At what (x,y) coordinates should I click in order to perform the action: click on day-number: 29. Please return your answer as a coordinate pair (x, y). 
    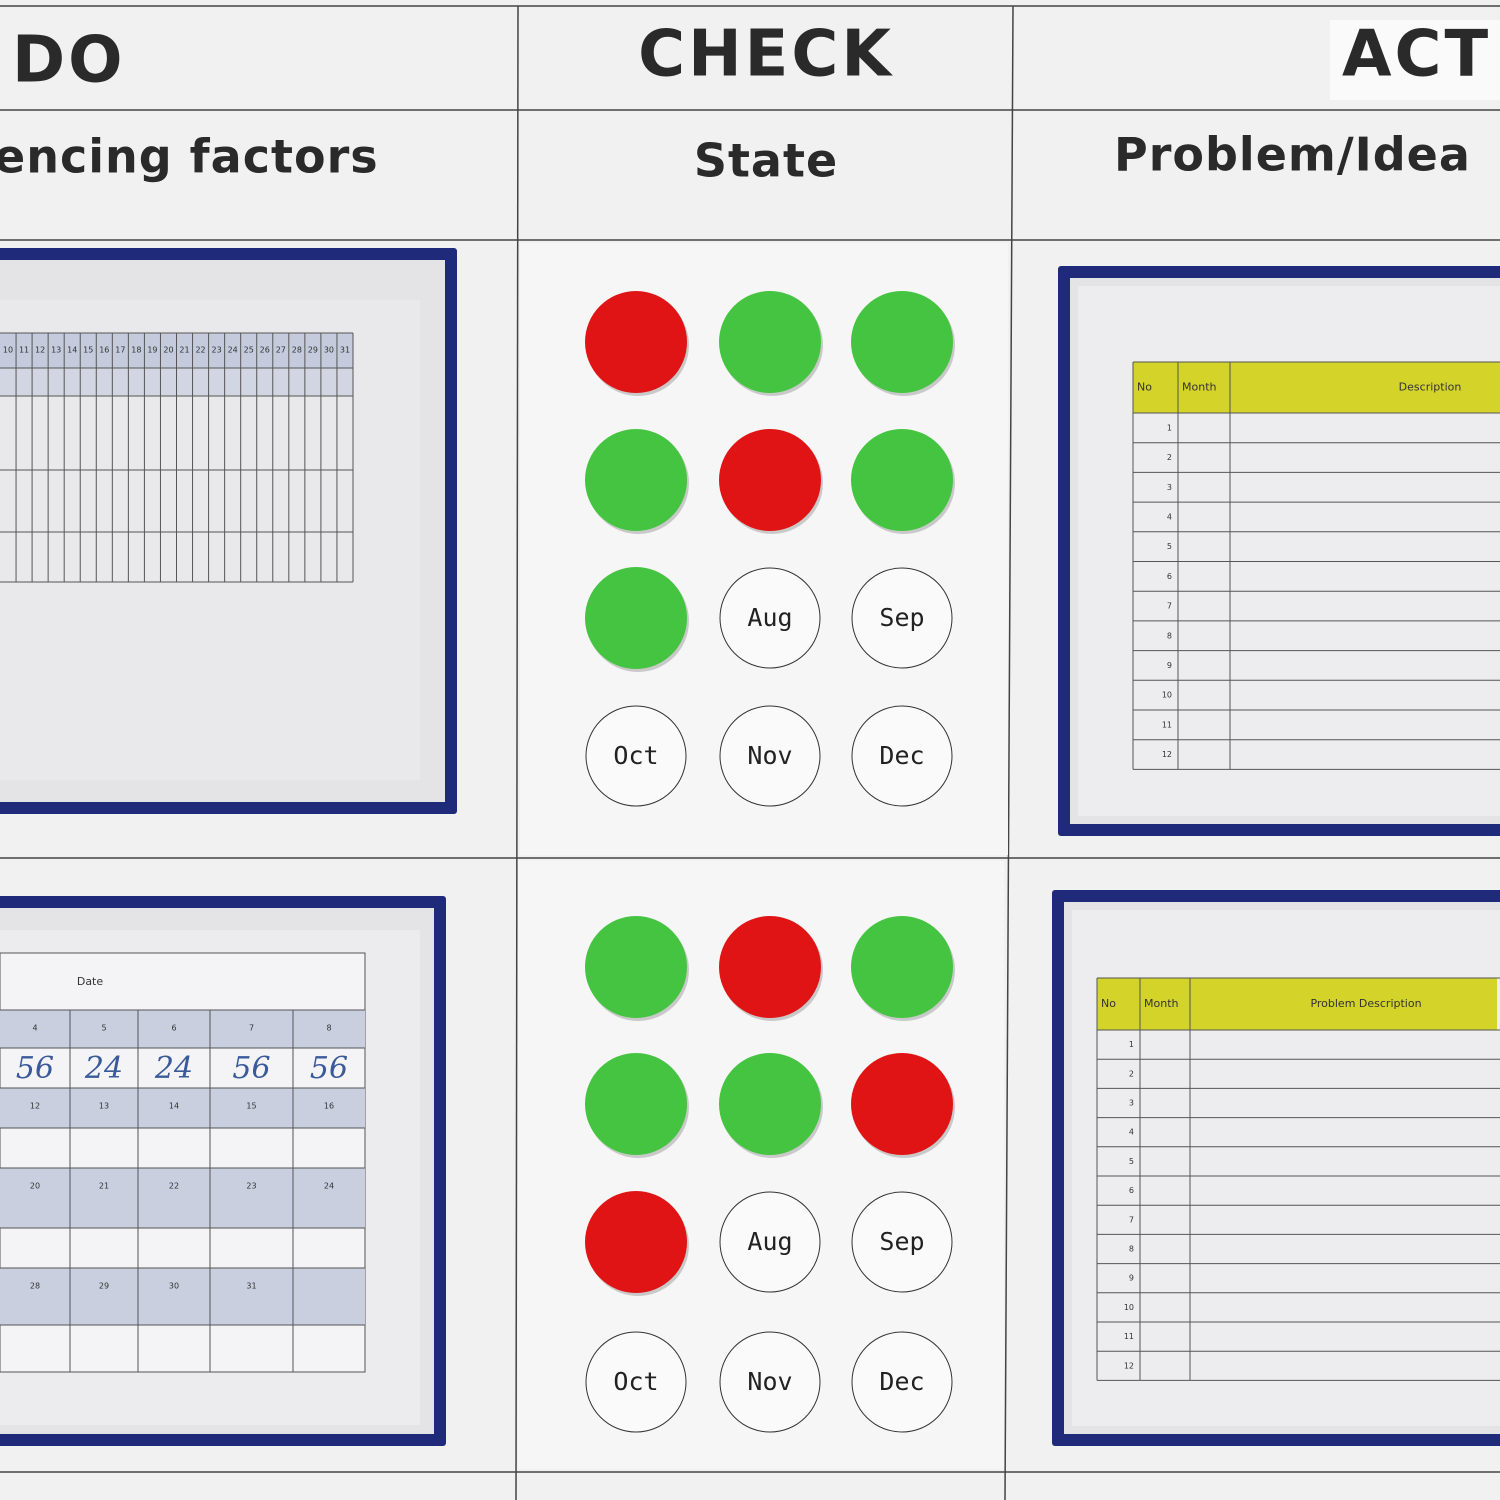
    Looking at the image, I should click on (313, 350).